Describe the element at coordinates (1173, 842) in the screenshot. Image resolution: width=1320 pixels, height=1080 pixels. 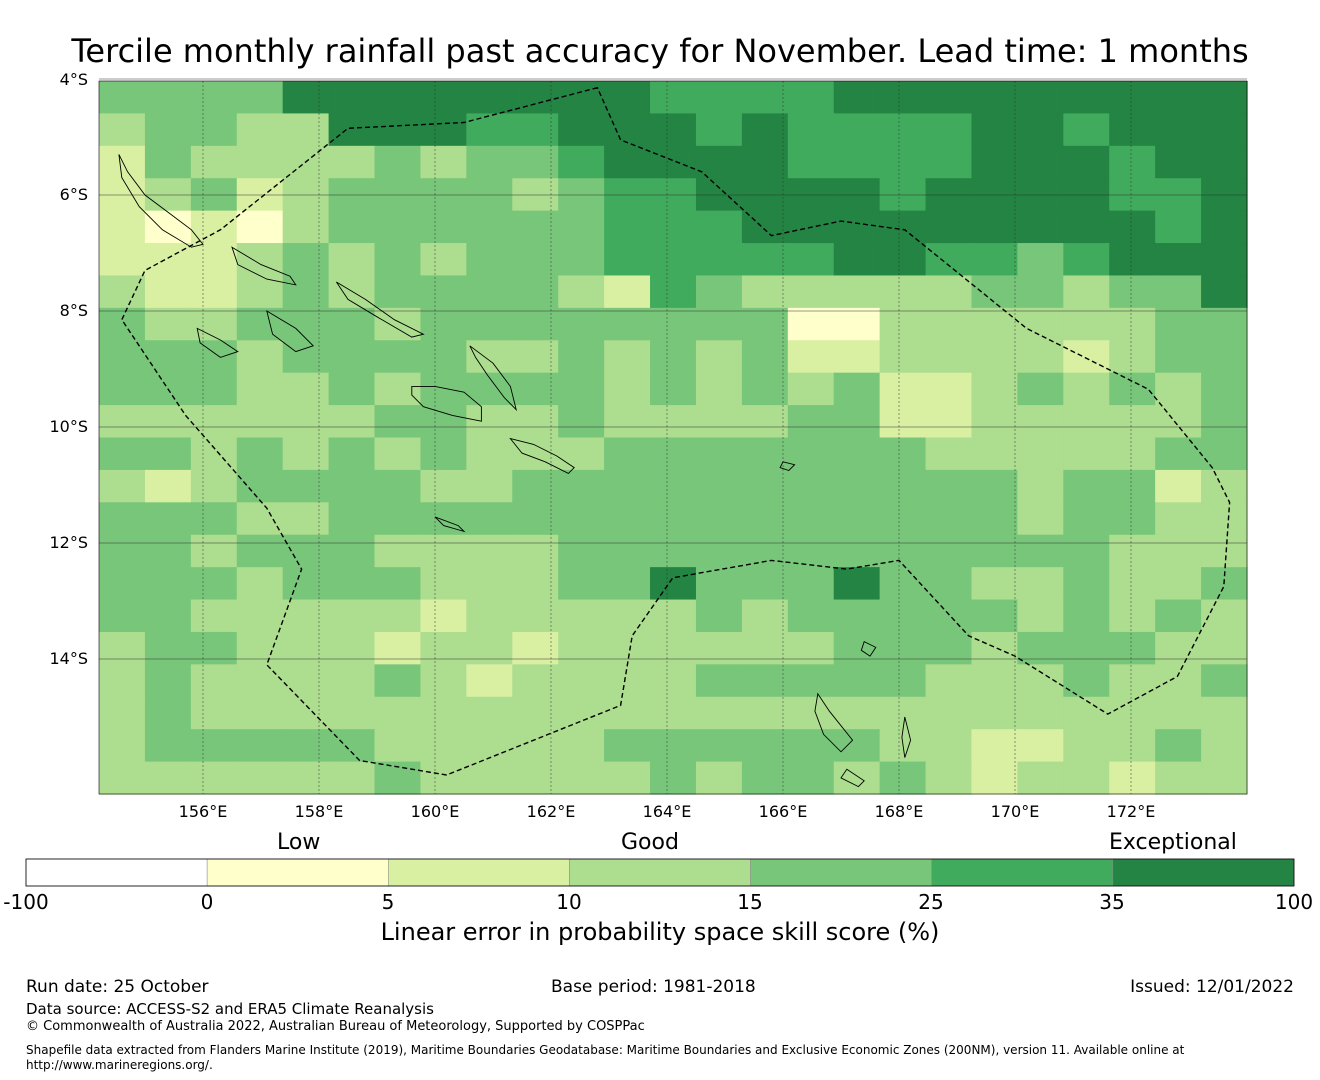
I see `colorbar-label-exceptional: Exceptional` at that location.